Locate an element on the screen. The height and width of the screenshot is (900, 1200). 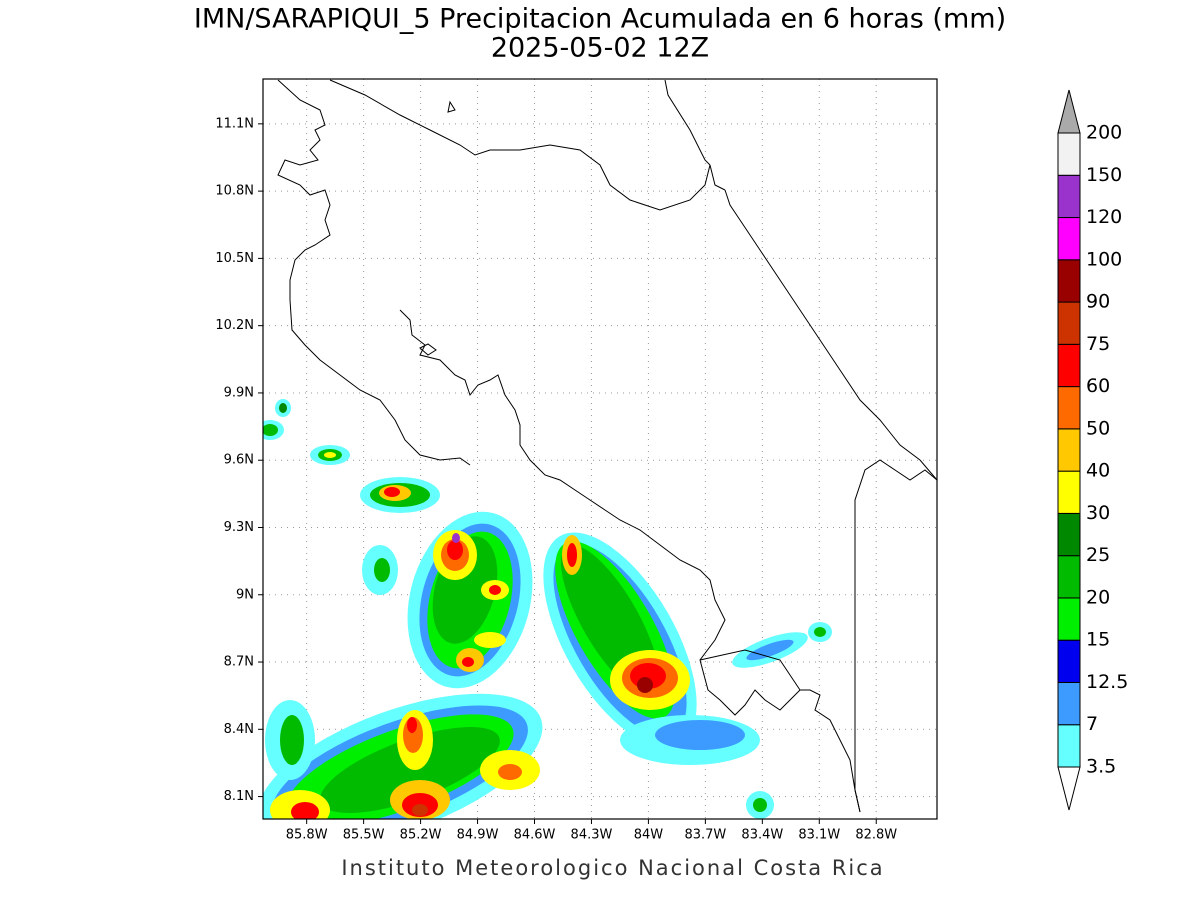
y-tick-label: 8.1N is located at coordinates (239, 796).